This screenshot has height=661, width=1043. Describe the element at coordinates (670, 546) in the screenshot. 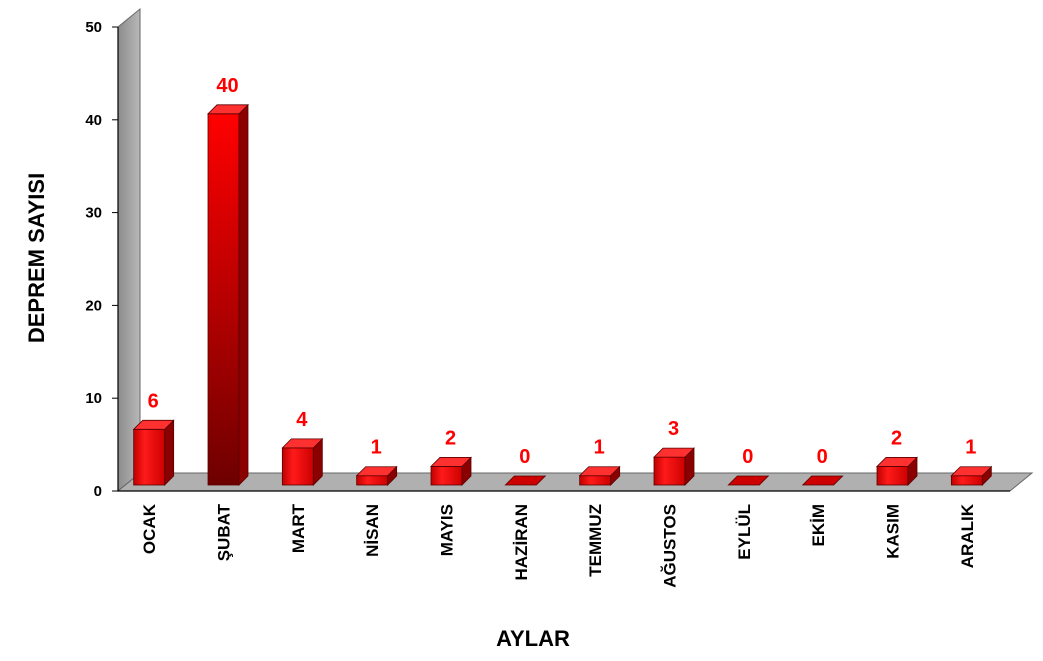

I see `x-tick-label: AĞUSTOS` at that location.